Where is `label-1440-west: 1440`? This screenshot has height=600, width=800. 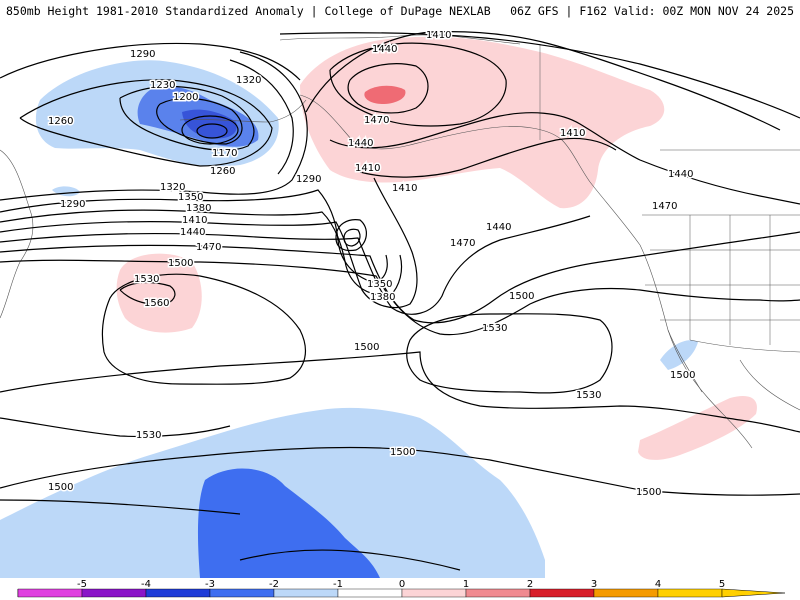 label-1440-west: 1440 is located at coordinates (192, 232).